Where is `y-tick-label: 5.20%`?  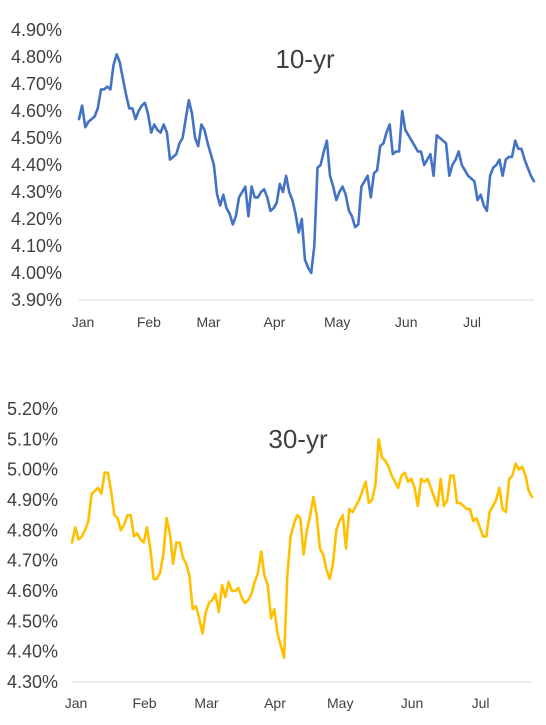 y-tick-label: 5.20% is located at coordinates (32, 409).